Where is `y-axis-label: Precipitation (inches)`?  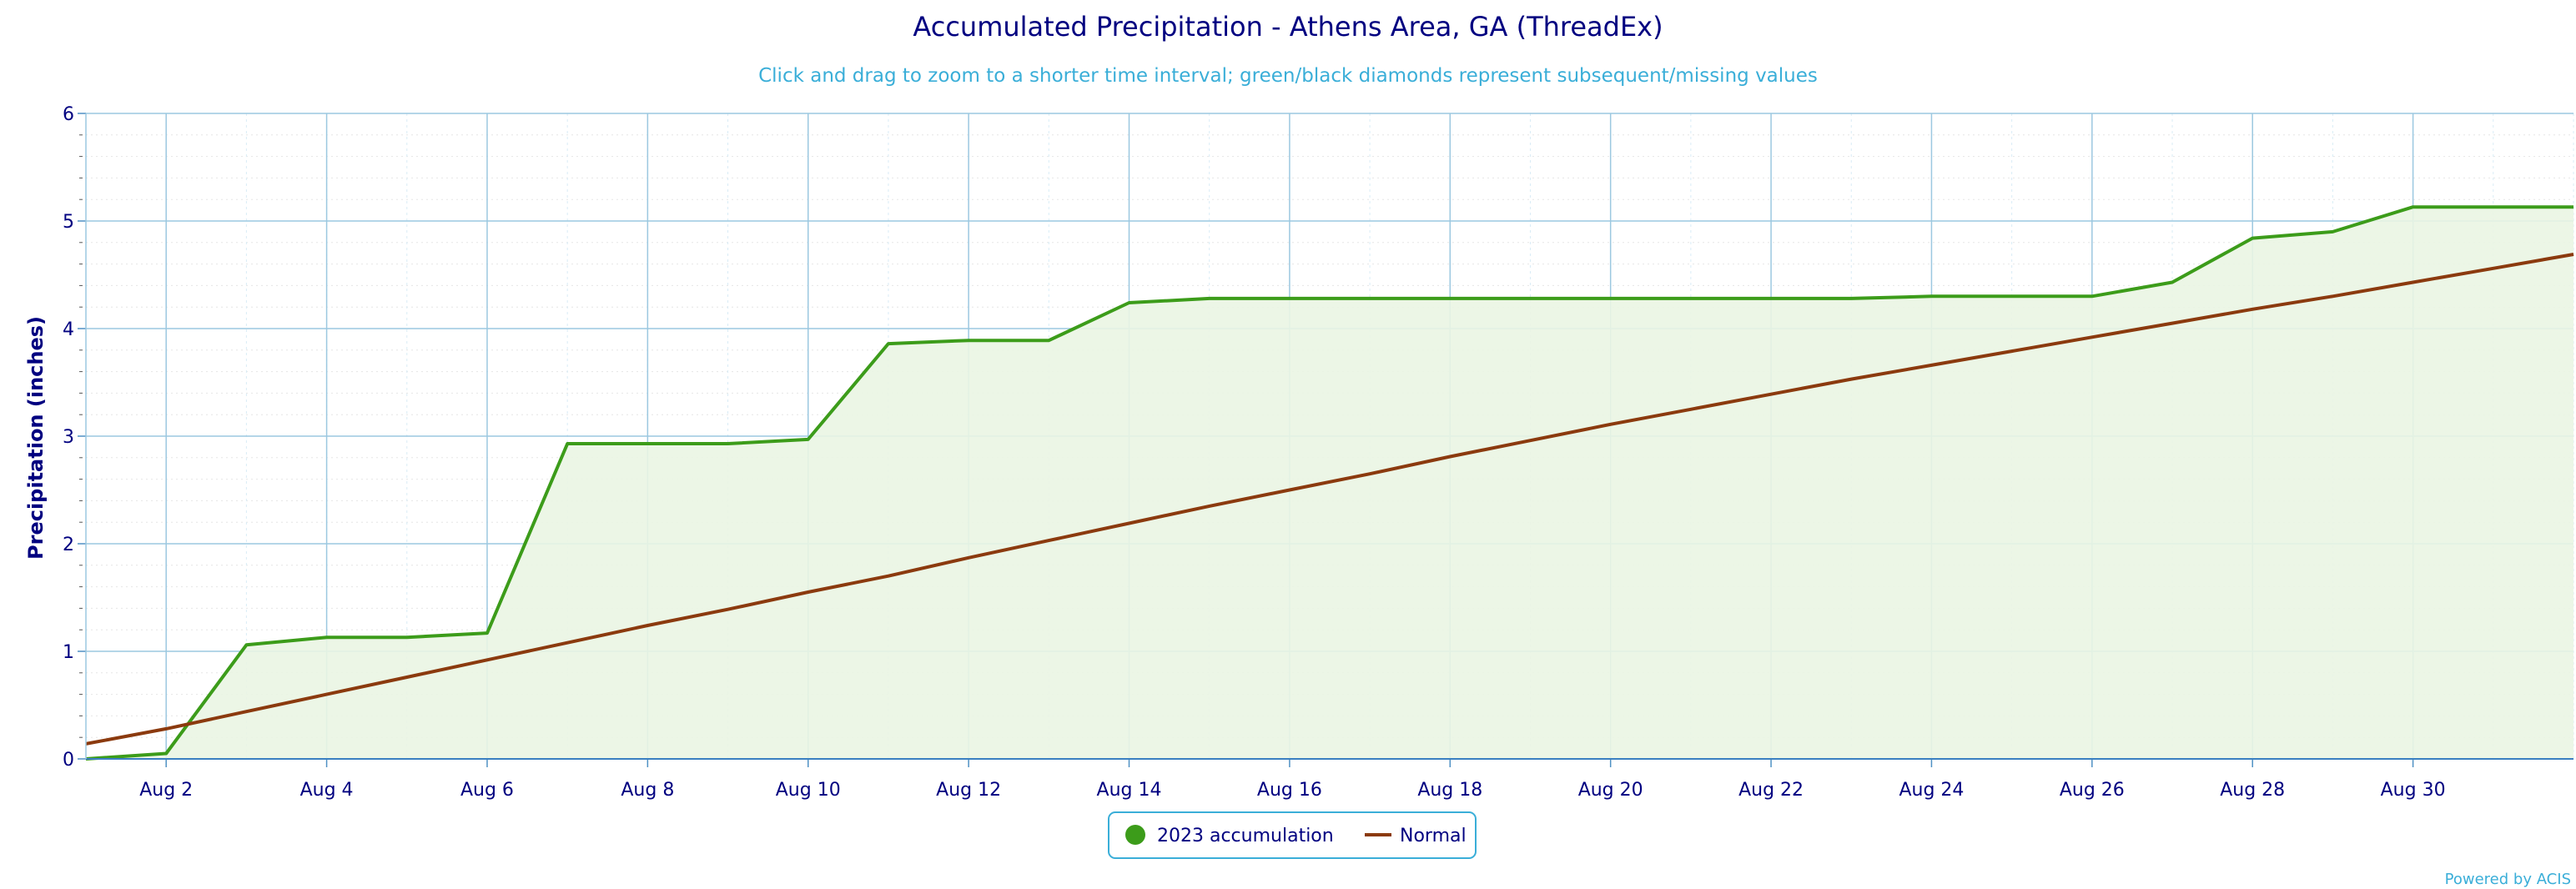
y-axis-label: Precipitation (inches) is located at coordinates (36, 438).